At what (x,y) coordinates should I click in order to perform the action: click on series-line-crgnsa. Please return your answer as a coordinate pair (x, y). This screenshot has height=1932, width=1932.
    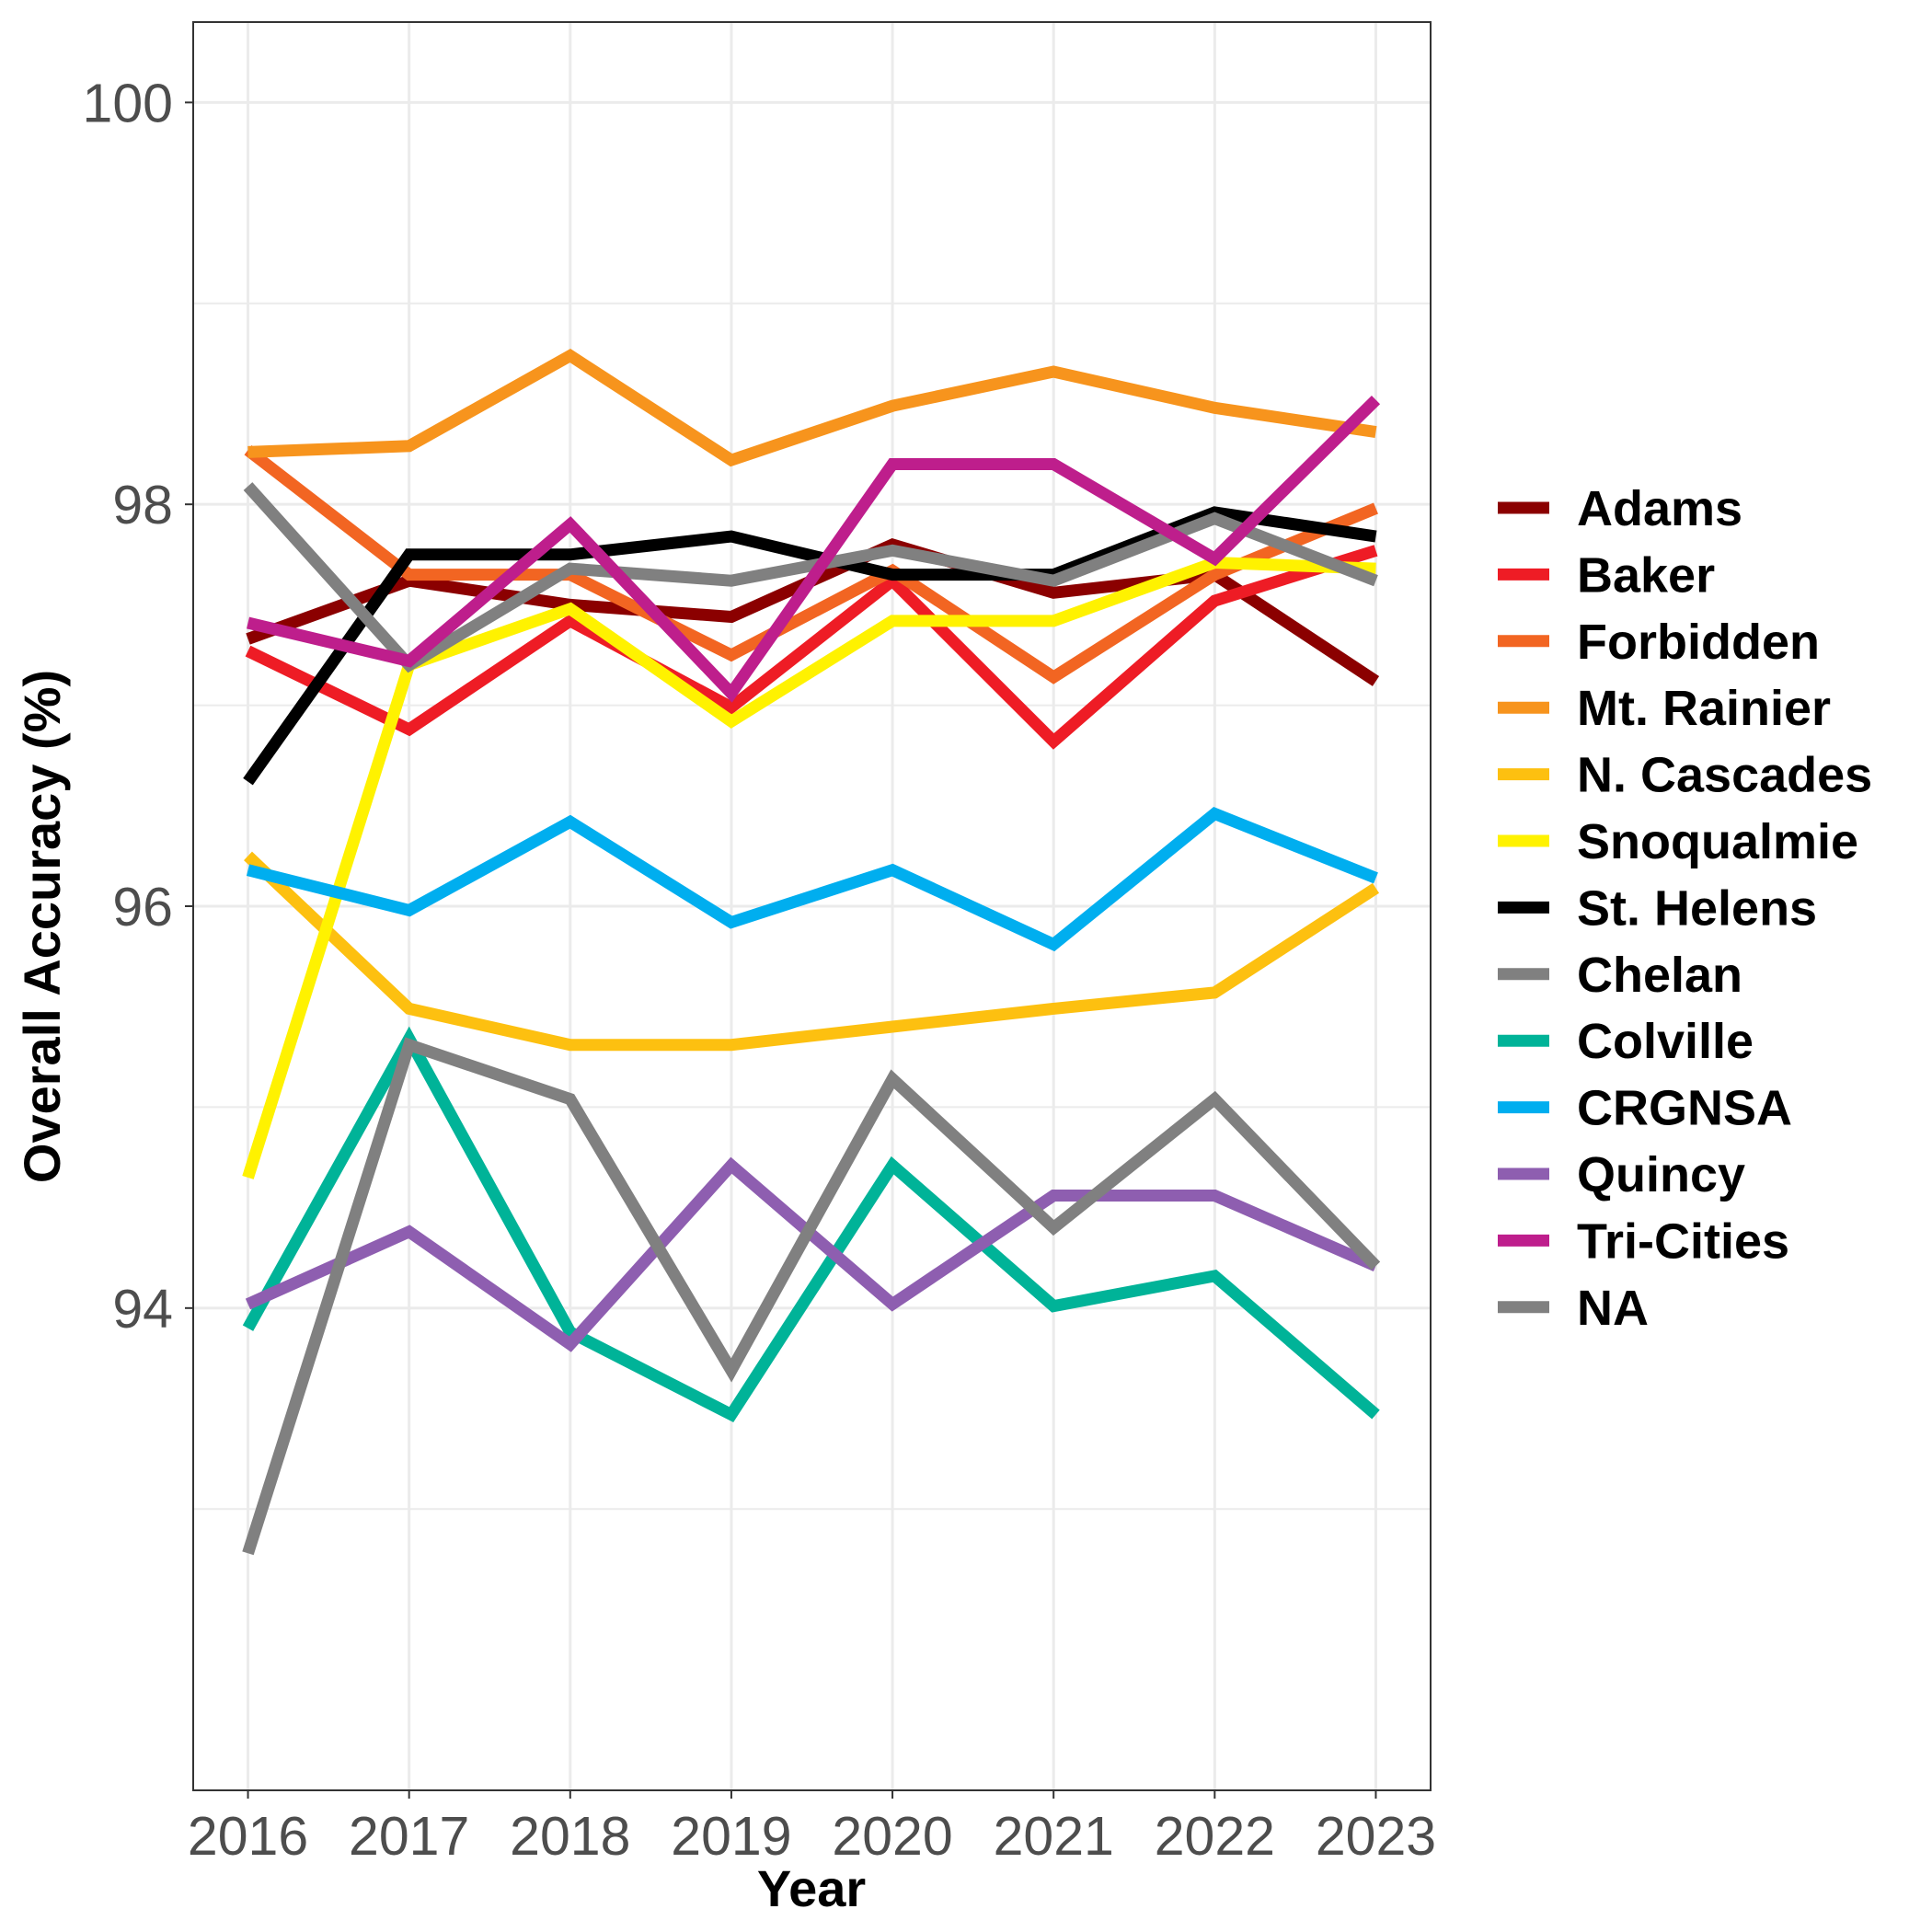
    Looking at the image, I should click on (812, 879).